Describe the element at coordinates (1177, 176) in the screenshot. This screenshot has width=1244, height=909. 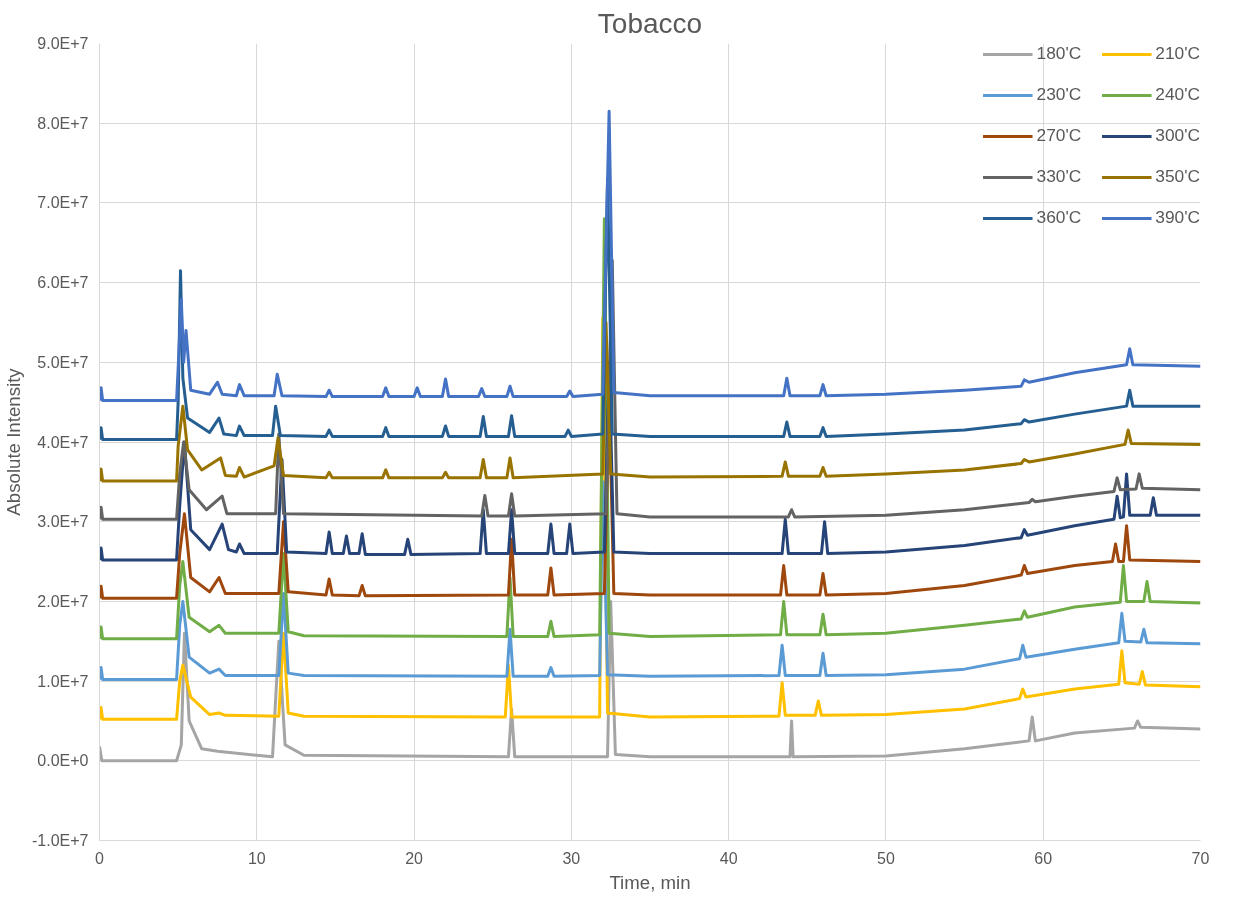
I see `legend-label: 350'C` at that location.